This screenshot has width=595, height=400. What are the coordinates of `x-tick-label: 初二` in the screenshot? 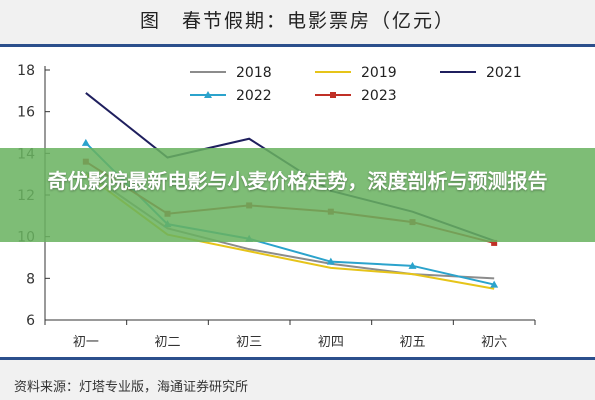 It's located at (167, 342).